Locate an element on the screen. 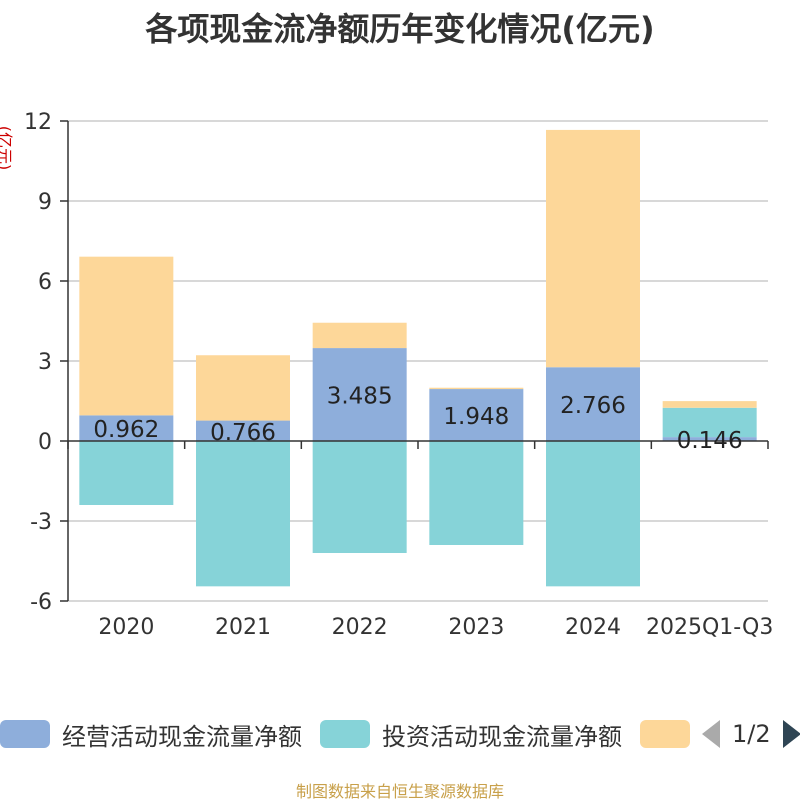 The image size is (800, 802). data-label-operating: 2.766 is located at coordinates (593, 406).